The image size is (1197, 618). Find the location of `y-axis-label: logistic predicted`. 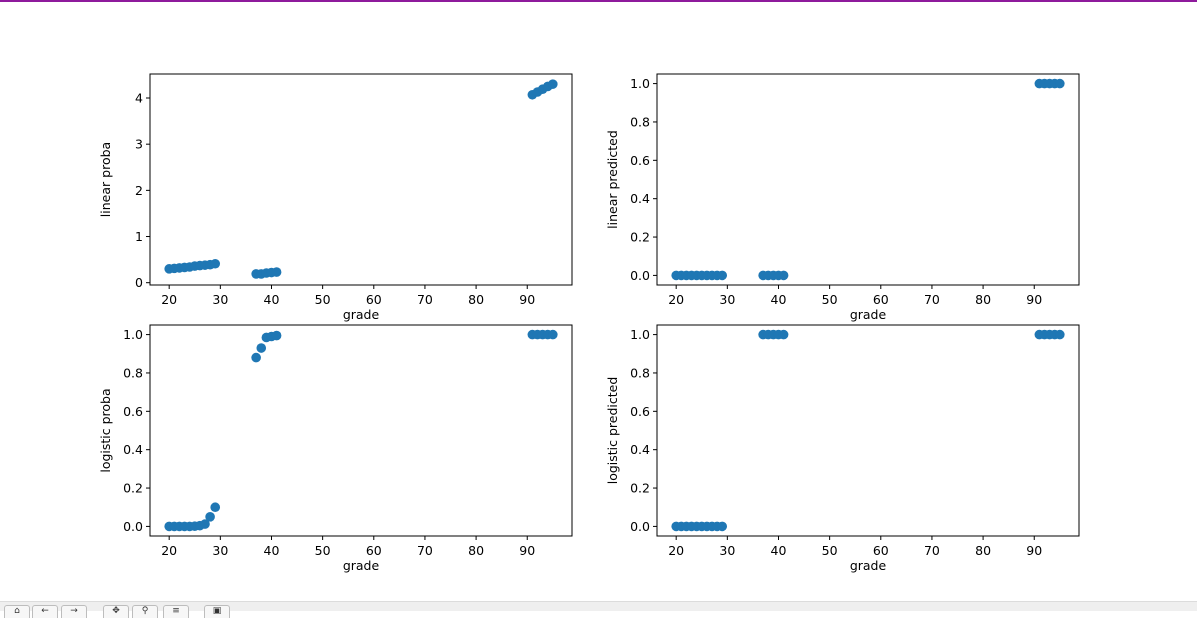

y-axis-label: logistic predicted is located at coordinates (612, 431).